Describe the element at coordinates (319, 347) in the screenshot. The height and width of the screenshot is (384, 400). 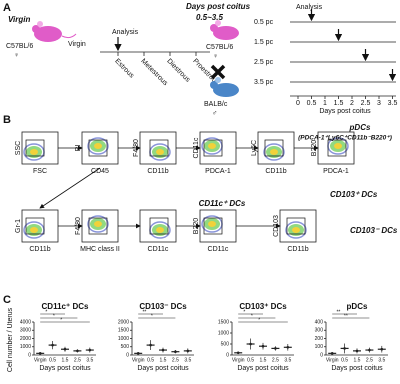
I see `y-tick-label: 100` at that location.